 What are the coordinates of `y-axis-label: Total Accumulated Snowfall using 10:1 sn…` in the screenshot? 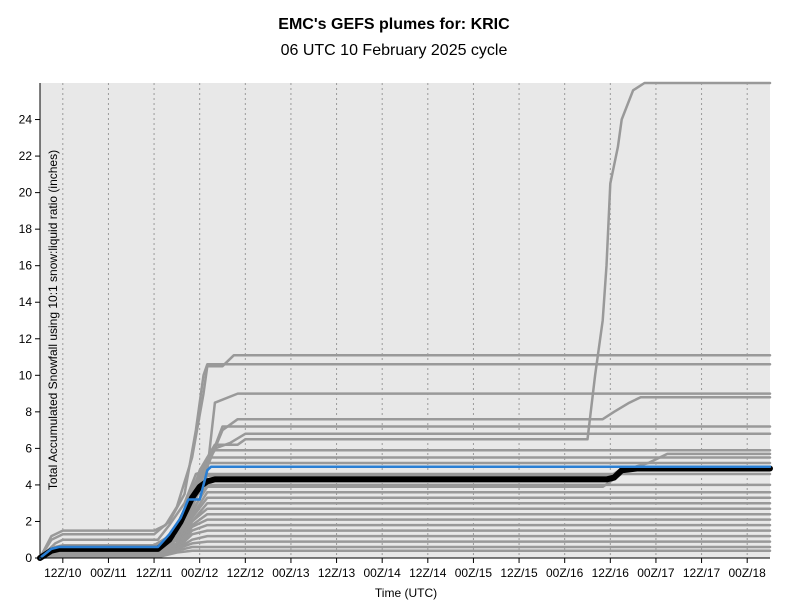 It's located at (53, 320).